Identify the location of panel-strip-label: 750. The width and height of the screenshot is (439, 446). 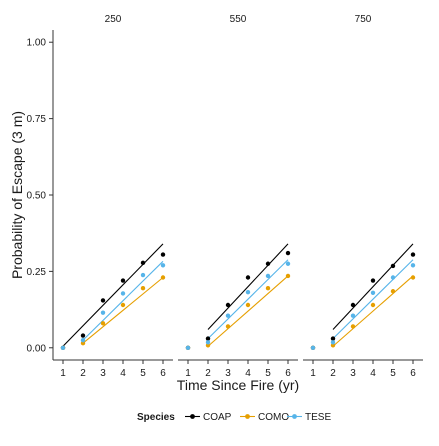
(363, 19).